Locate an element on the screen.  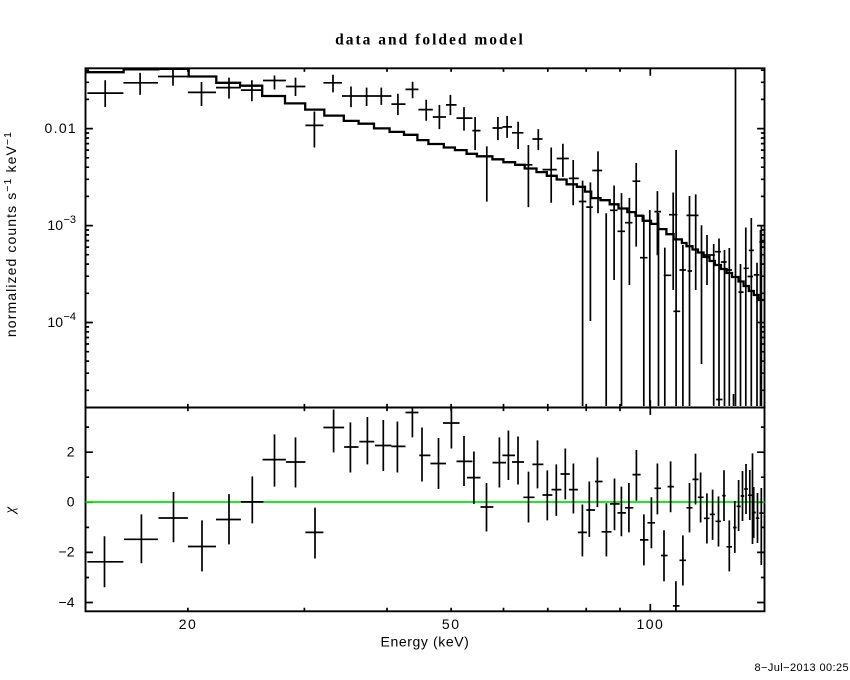
svg-text: χ is located at coordinates (11, 510).